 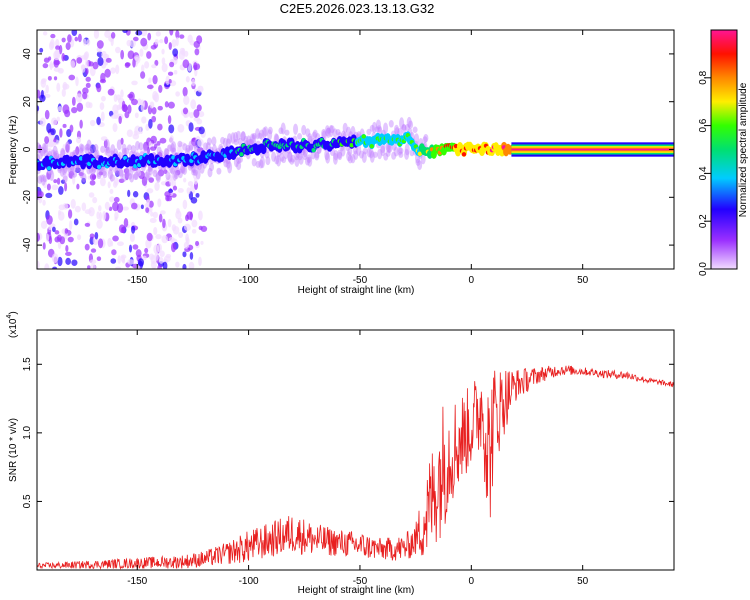 What do you see at coordinates (356, 290) in the screenshot?
I see `spectrogram-x-label: Height of straight line (km)` at bounding box center [356, 290].